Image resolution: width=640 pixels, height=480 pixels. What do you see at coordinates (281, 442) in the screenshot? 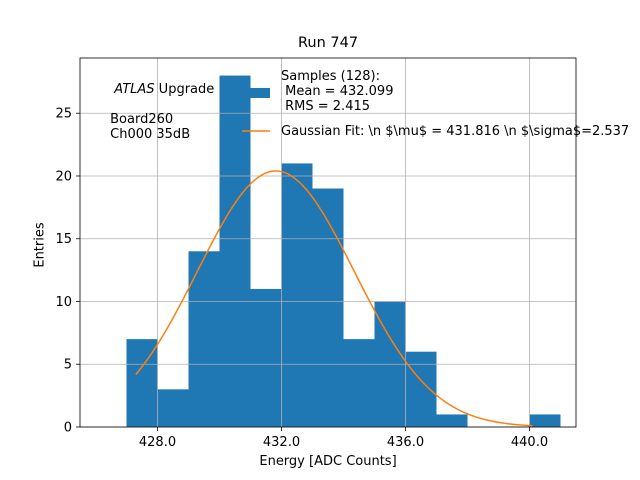
I see `x-tick-label: 432.0` at bounding box center [281, 442].